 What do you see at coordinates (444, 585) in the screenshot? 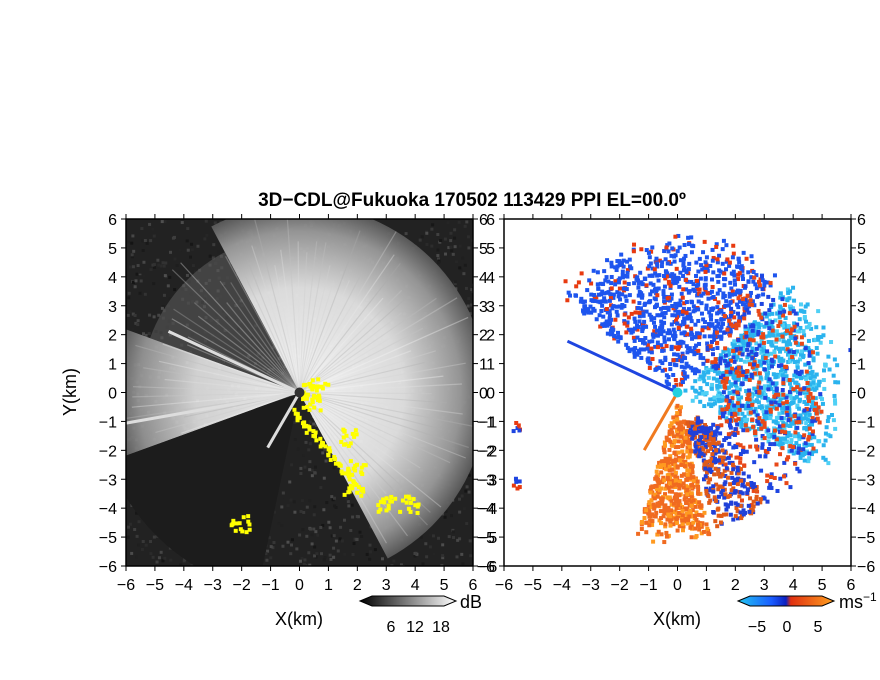
I see `x-tick-label: 5` at bounding box center [444, 585].